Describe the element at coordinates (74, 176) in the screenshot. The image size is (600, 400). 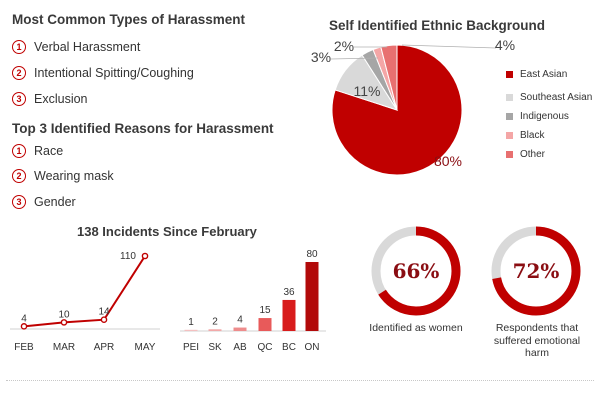
I see `list-item-label: Wearing mask` at that location.